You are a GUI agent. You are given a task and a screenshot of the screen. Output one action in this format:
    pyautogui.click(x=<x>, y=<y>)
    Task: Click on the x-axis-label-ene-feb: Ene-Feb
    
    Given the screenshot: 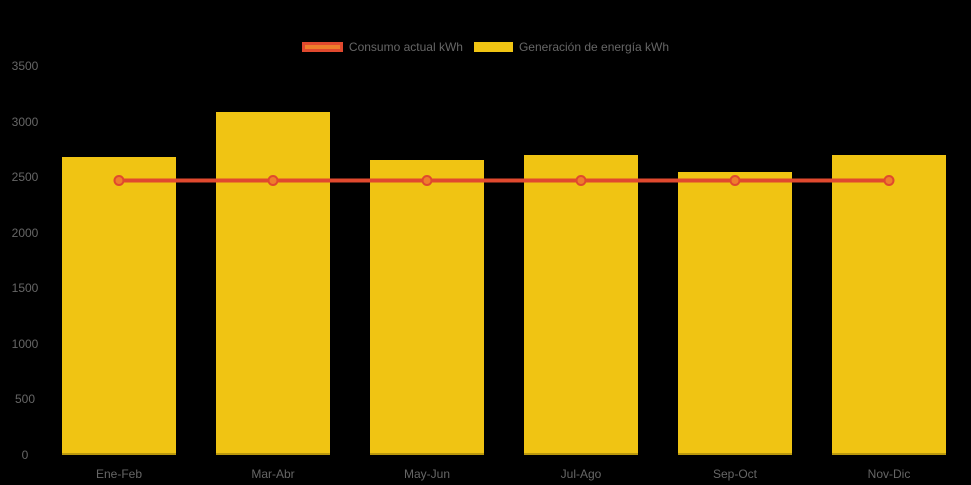 What is the action you would take?
    pyautogui.click(x=119, y=474)
    